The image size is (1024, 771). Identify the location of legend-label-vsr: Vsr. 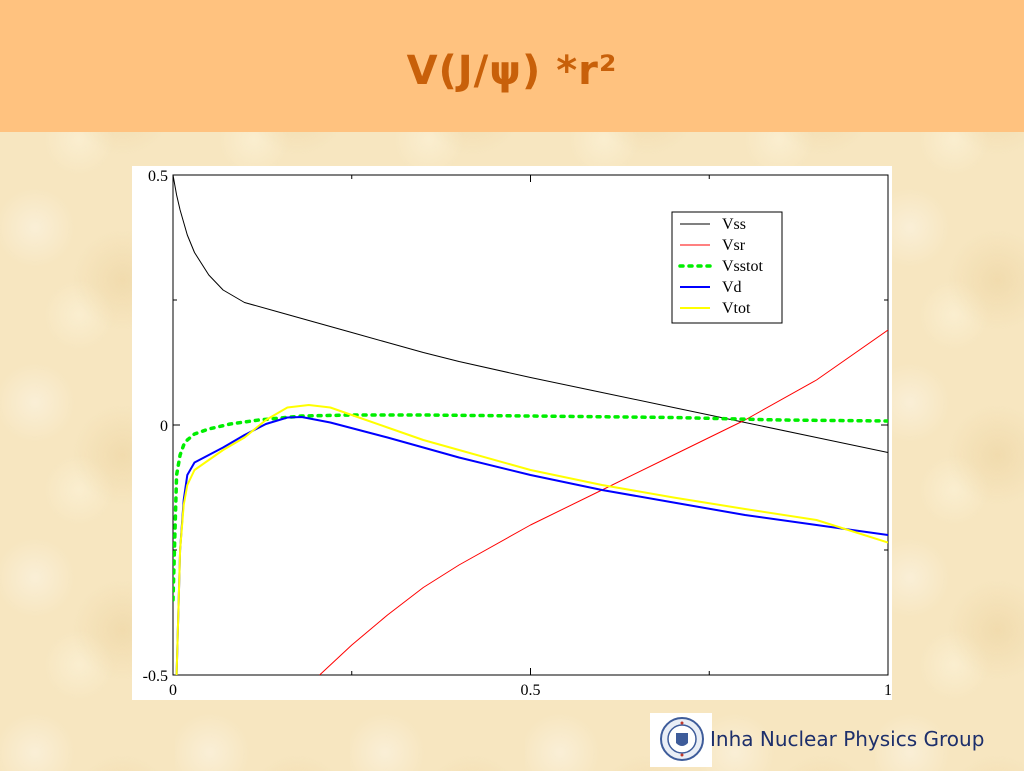
(734, 245).